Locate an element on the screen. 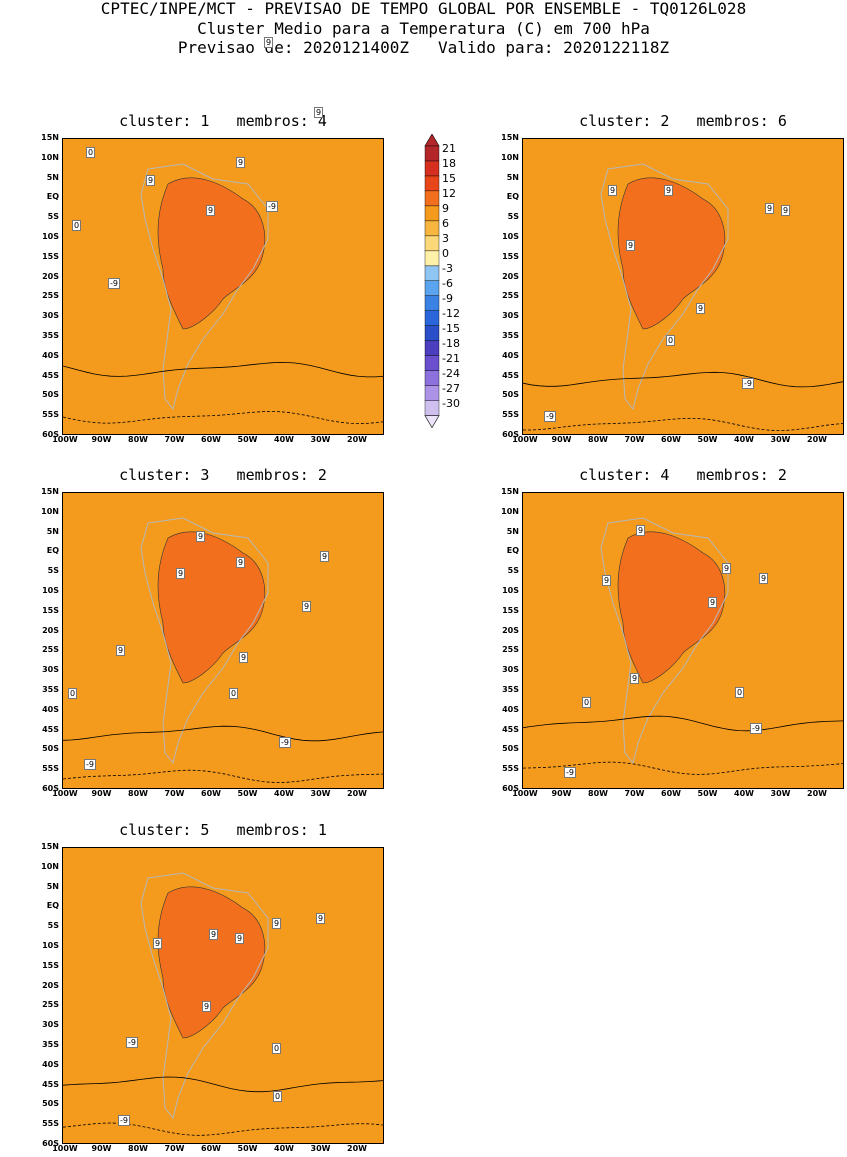 This screenshot has width=847, height=1157. lat-tick-label: 10S is located at coordinates (510, 236).